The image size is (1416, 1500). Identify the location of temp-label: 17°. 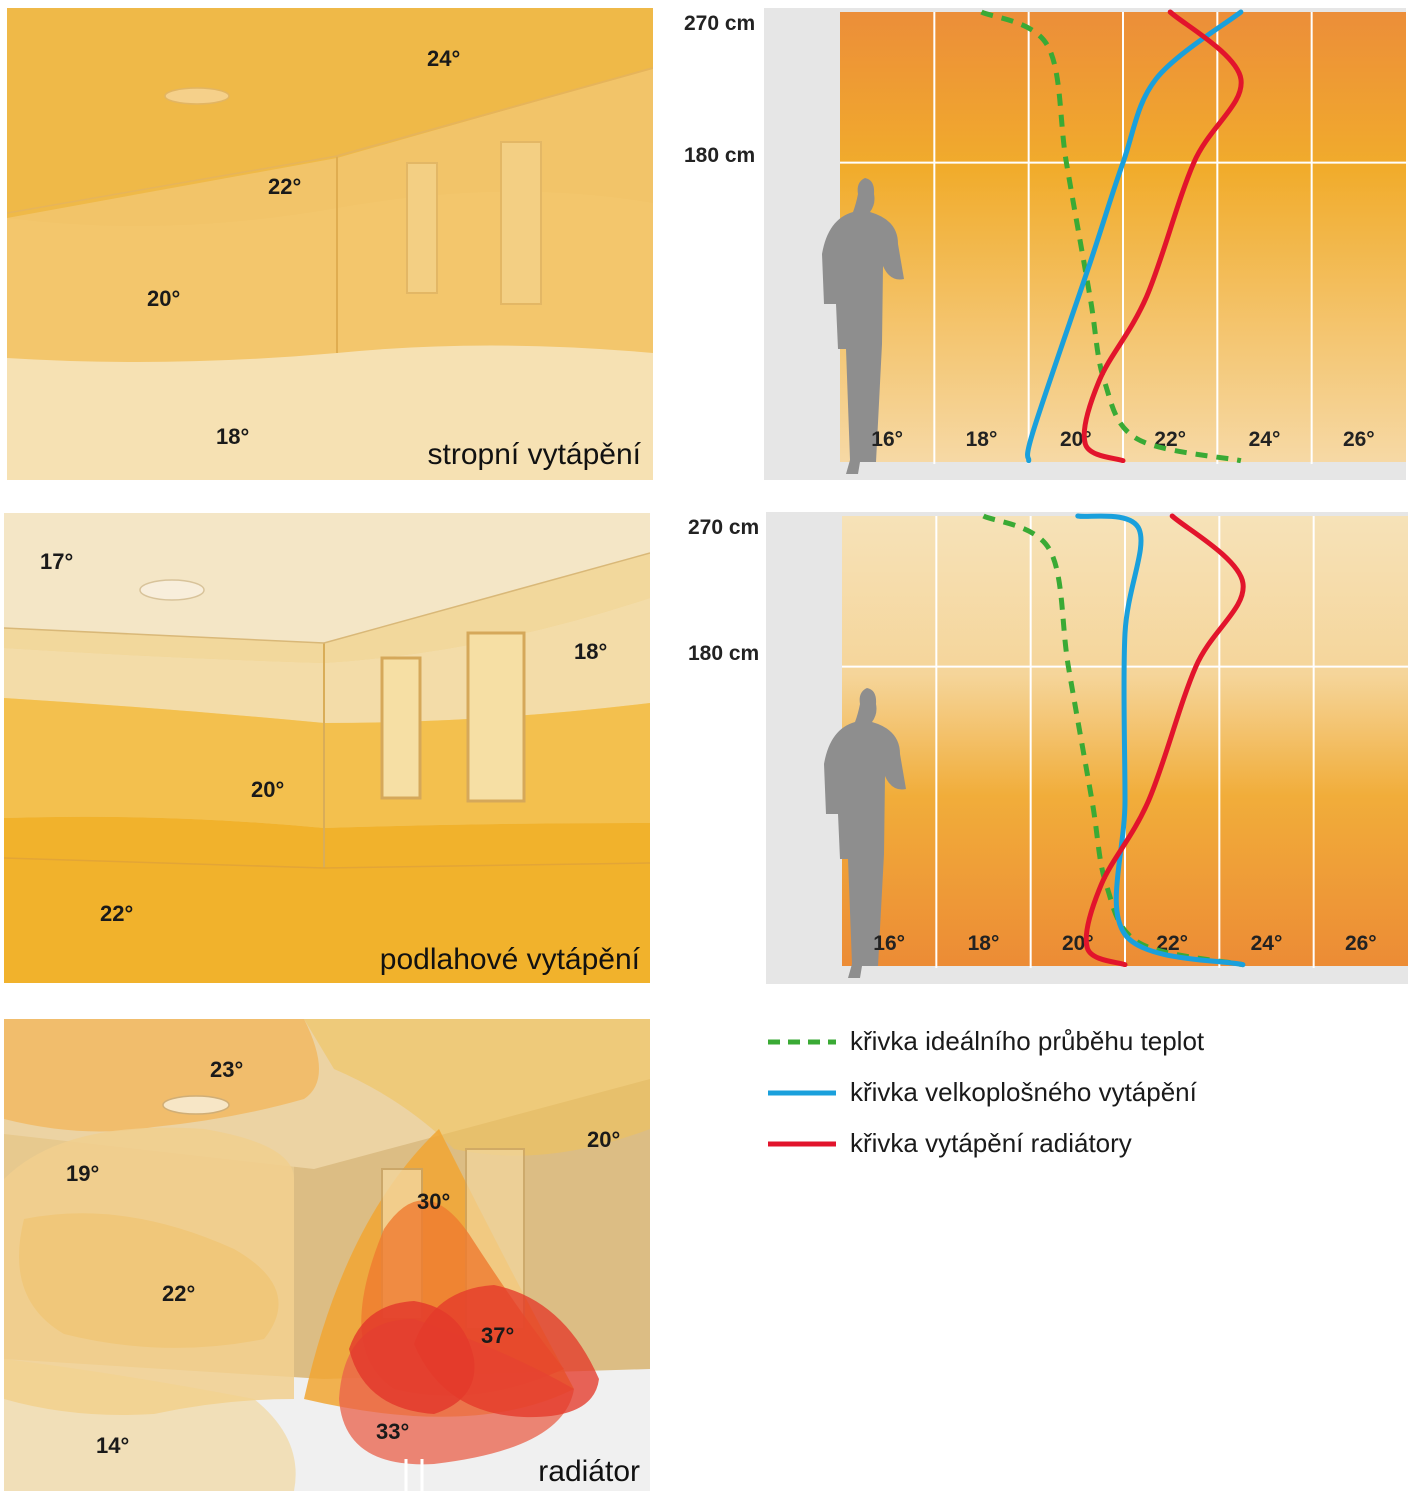
(56, 561).